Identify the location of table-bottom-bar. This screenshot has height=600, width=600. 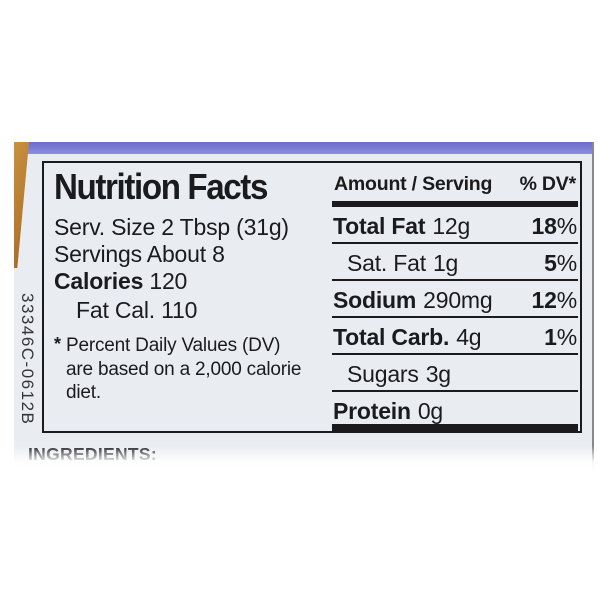
(455, 427).